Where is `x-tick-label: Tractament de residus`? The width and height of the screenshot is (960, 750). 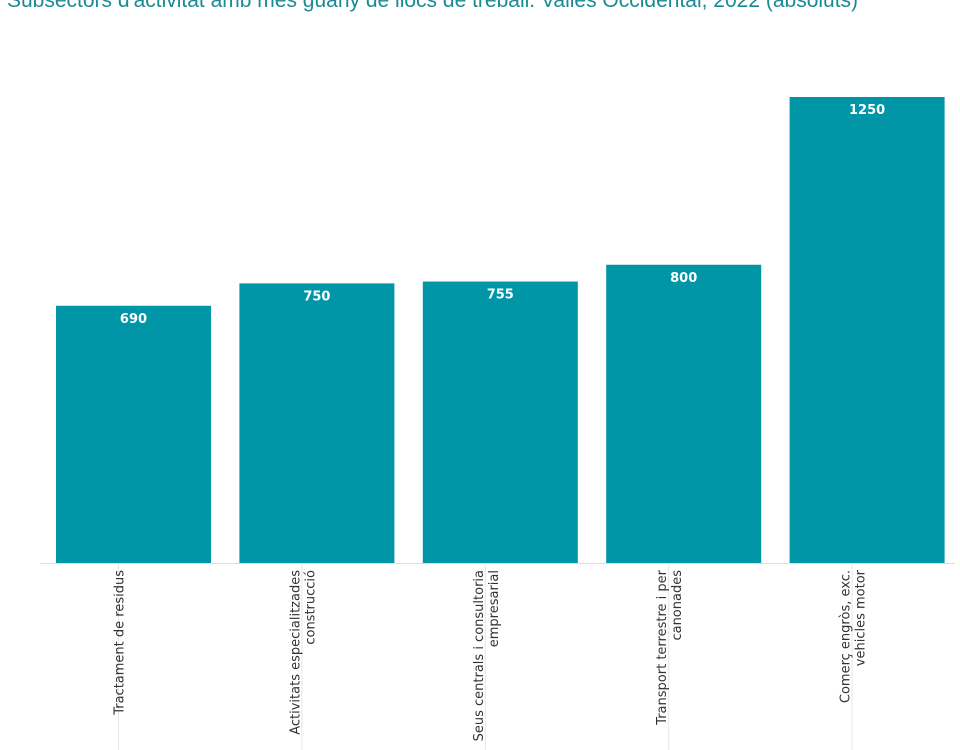
x-tick-label: Tractament de residus is located at coordinates (120, 643).